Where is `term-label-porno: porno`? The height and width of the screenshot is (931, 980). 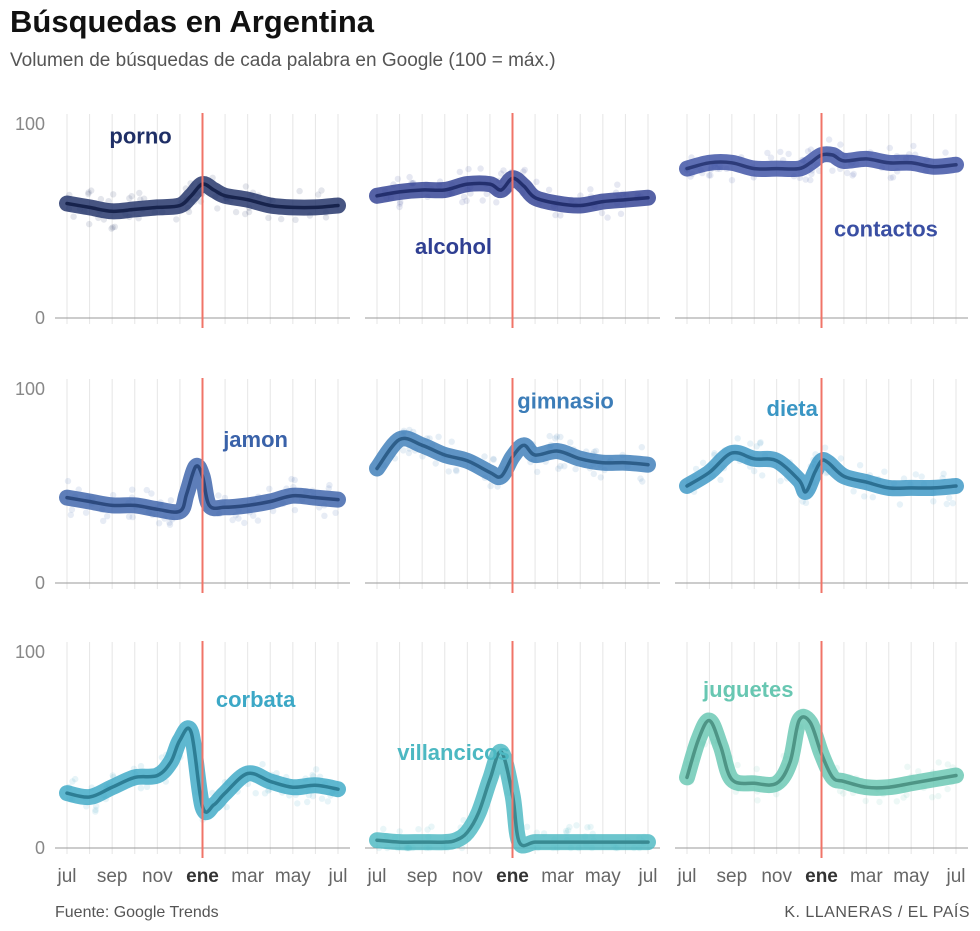
term-label-porno: porno is located at coordinates (140, 135).